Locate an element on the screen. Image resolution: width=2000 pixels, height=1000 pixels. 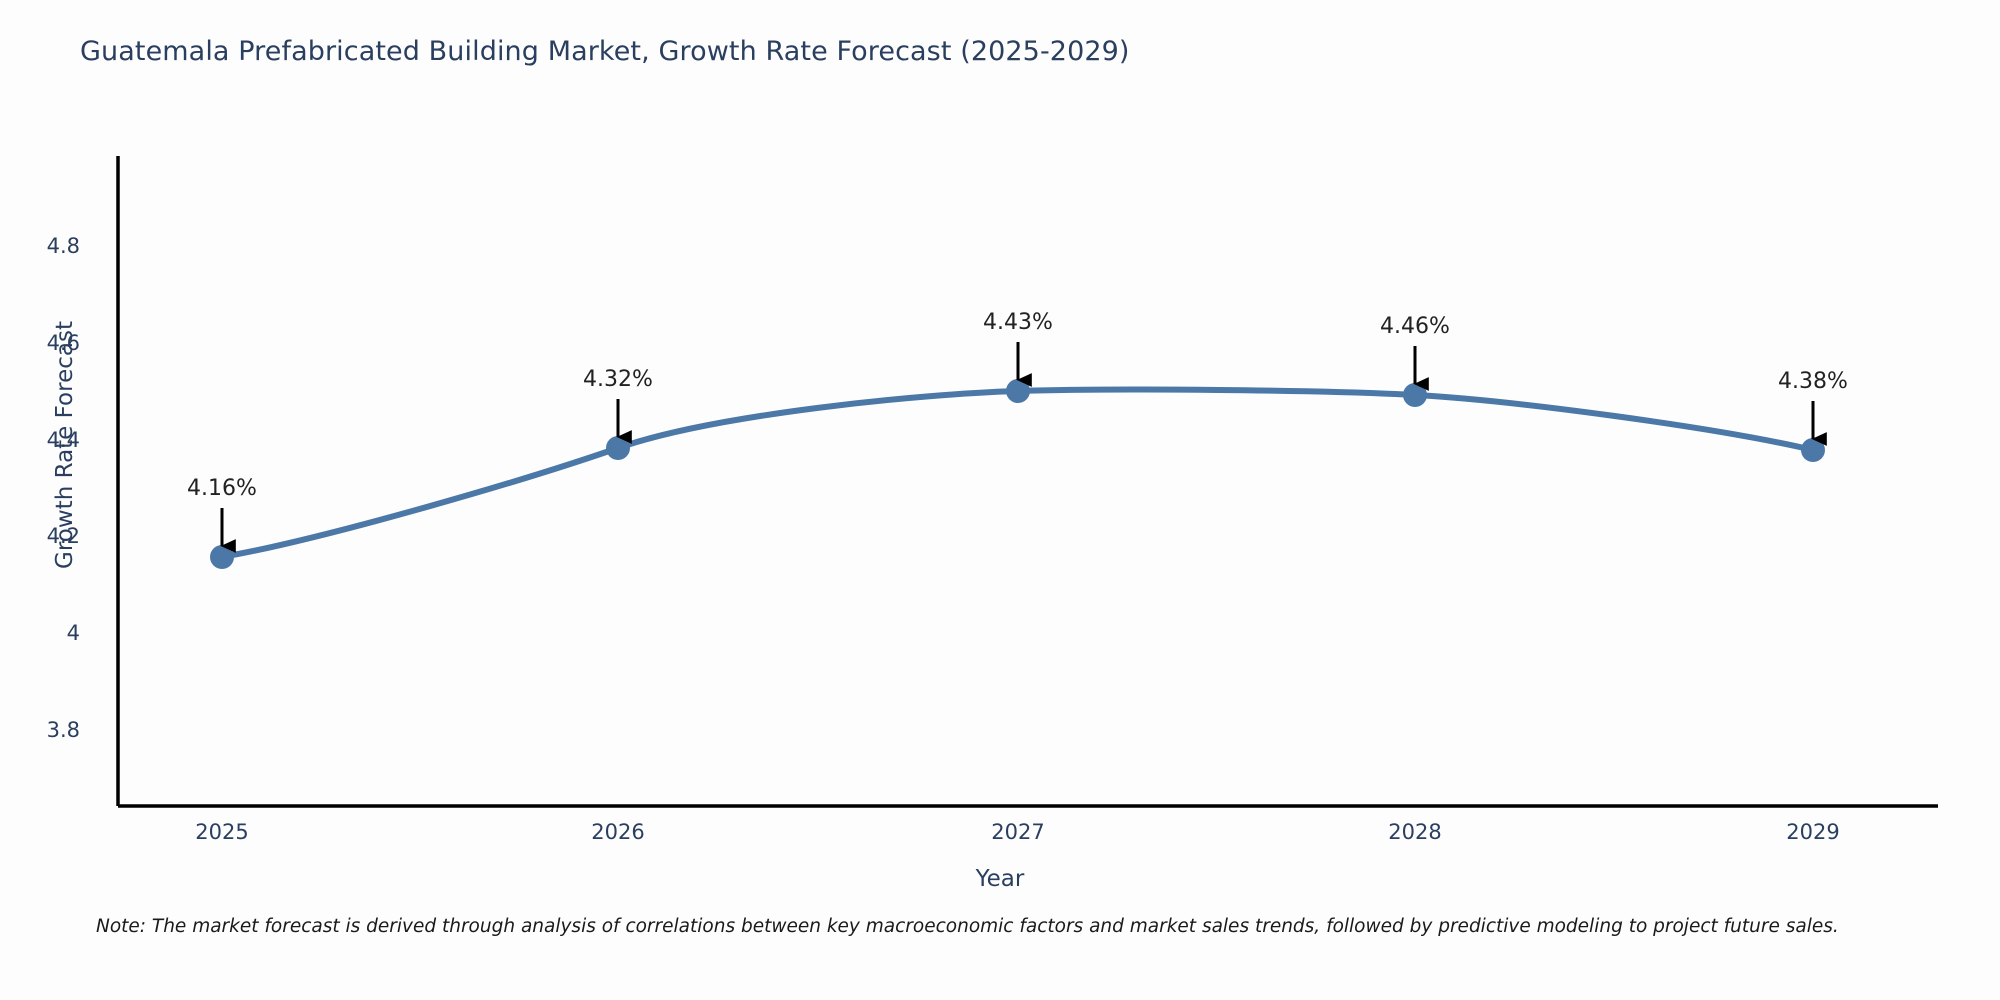
y-tick-label-4-6: 4.6 is located at coordinates (63, 343).